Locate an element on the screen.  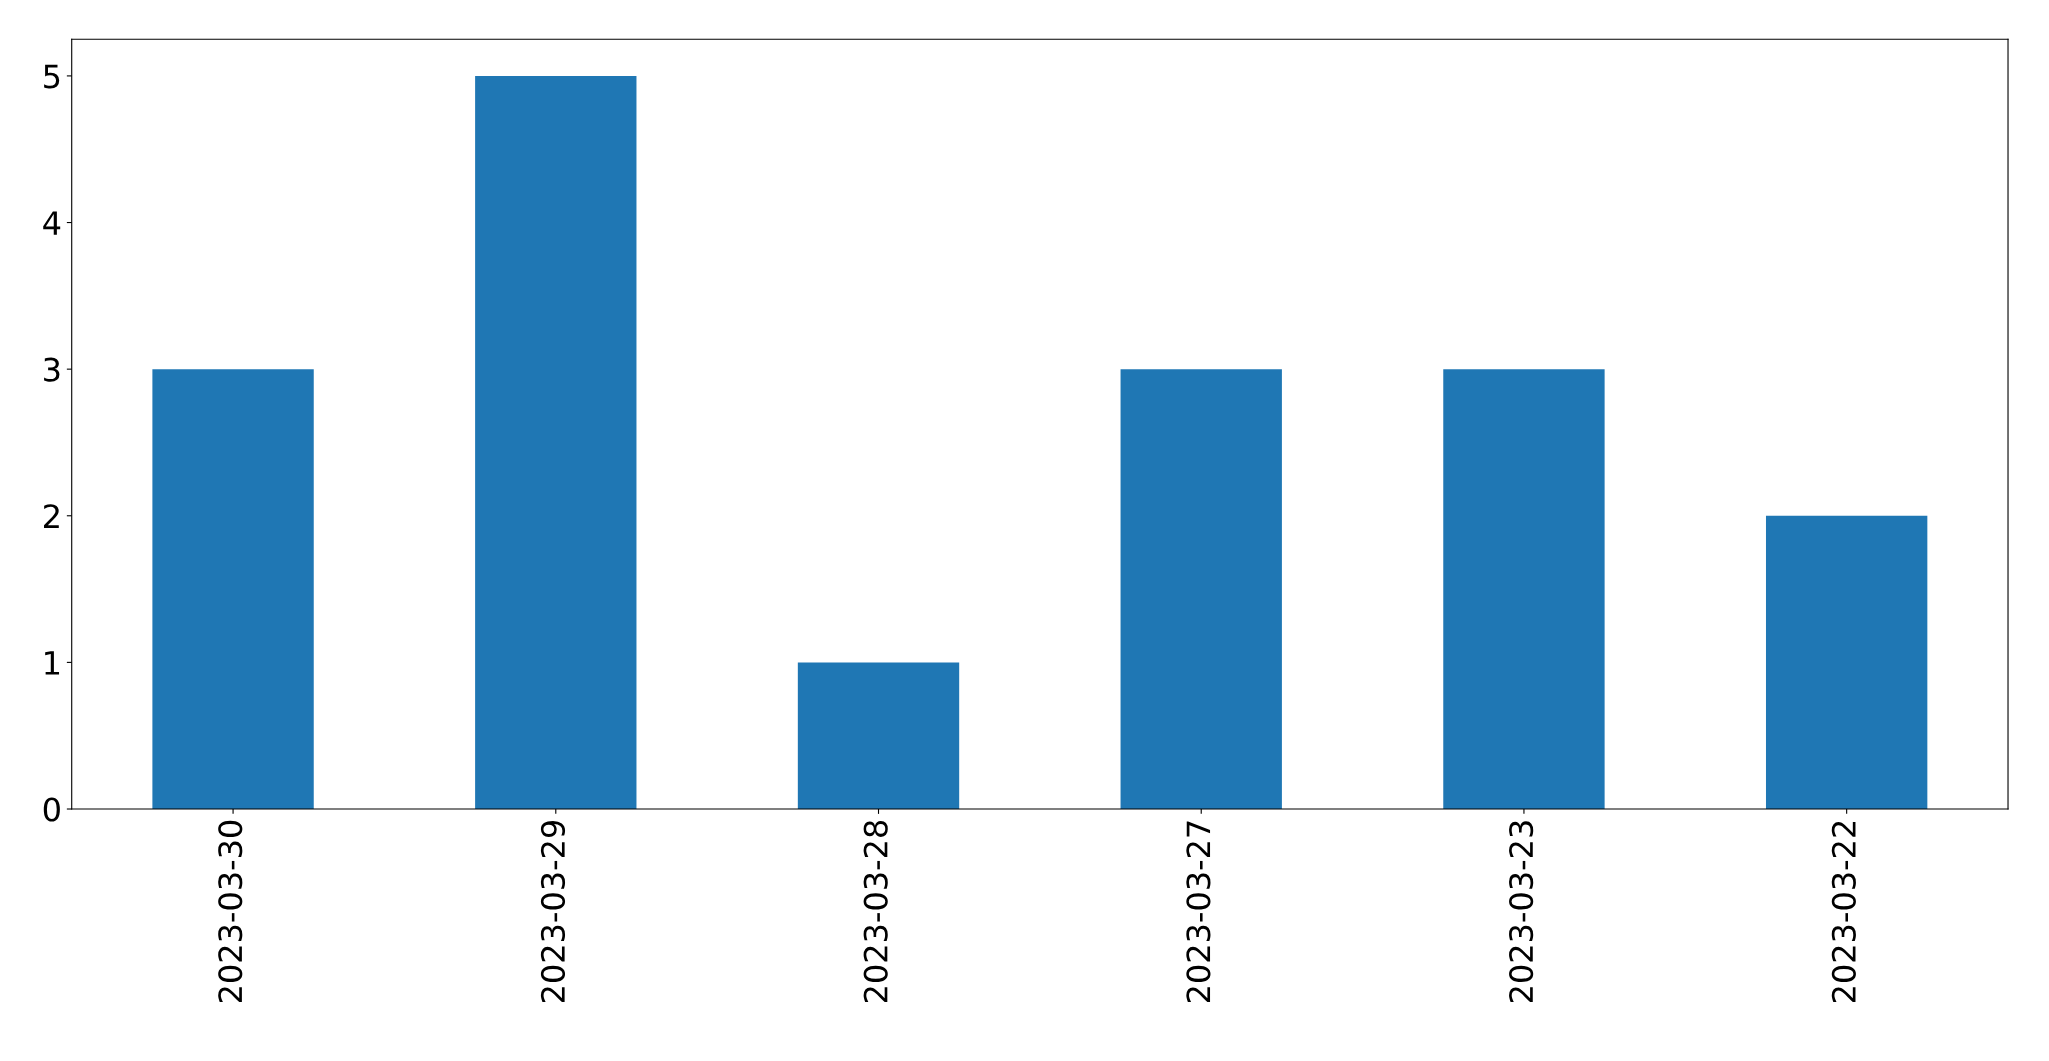
x-tick-label: 2023-03-28 is located at coordinates (875, 911).